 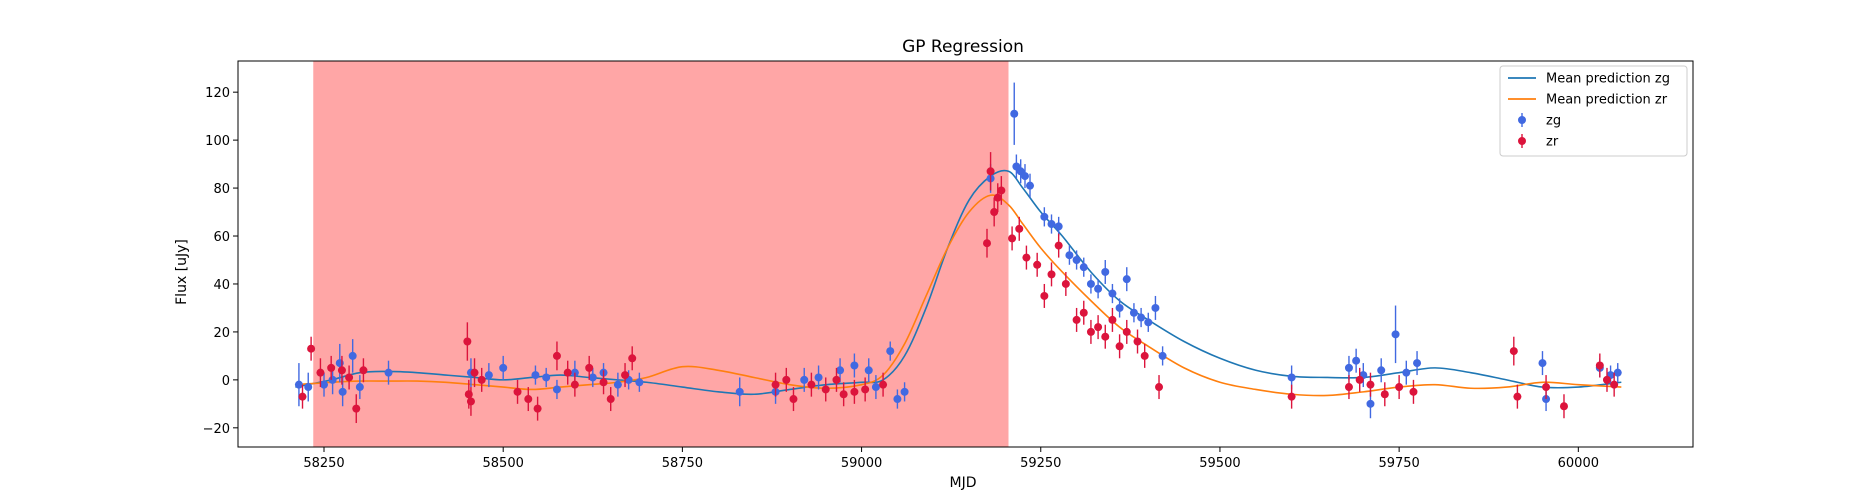 I want to click on x-tick-label: 58500, so click(x=503, y=463).